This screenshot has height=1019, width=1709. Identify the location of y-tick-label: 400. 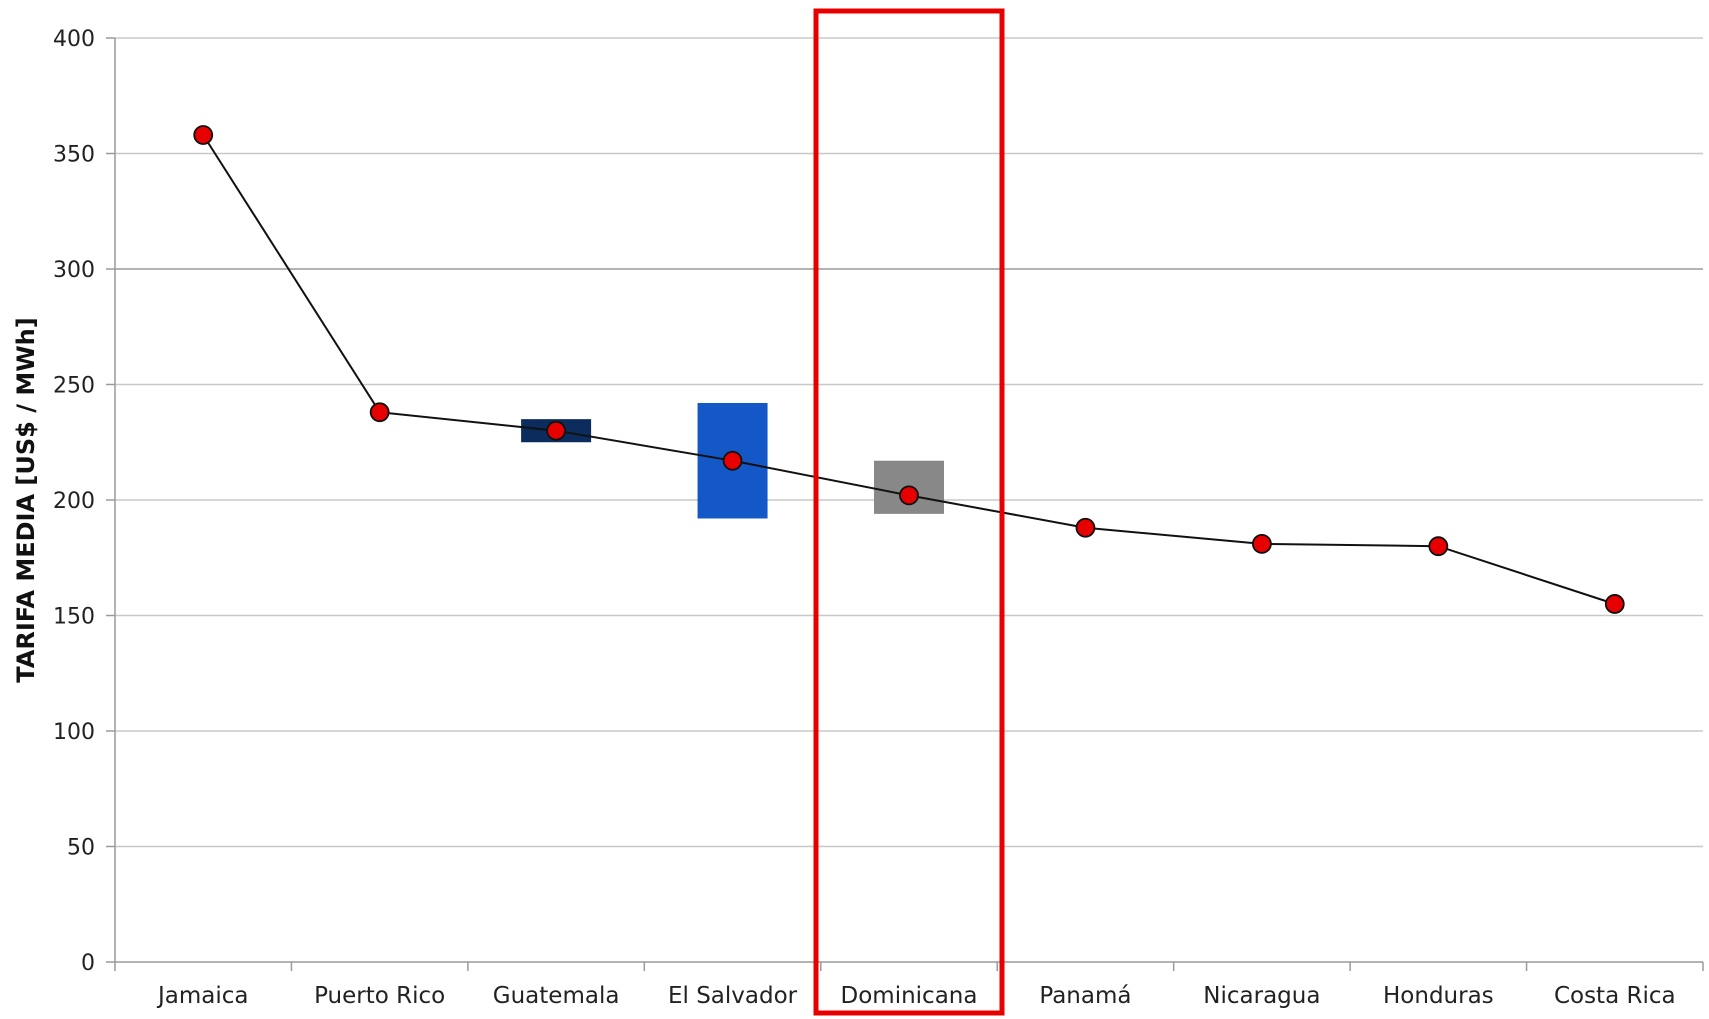
(74, 39).